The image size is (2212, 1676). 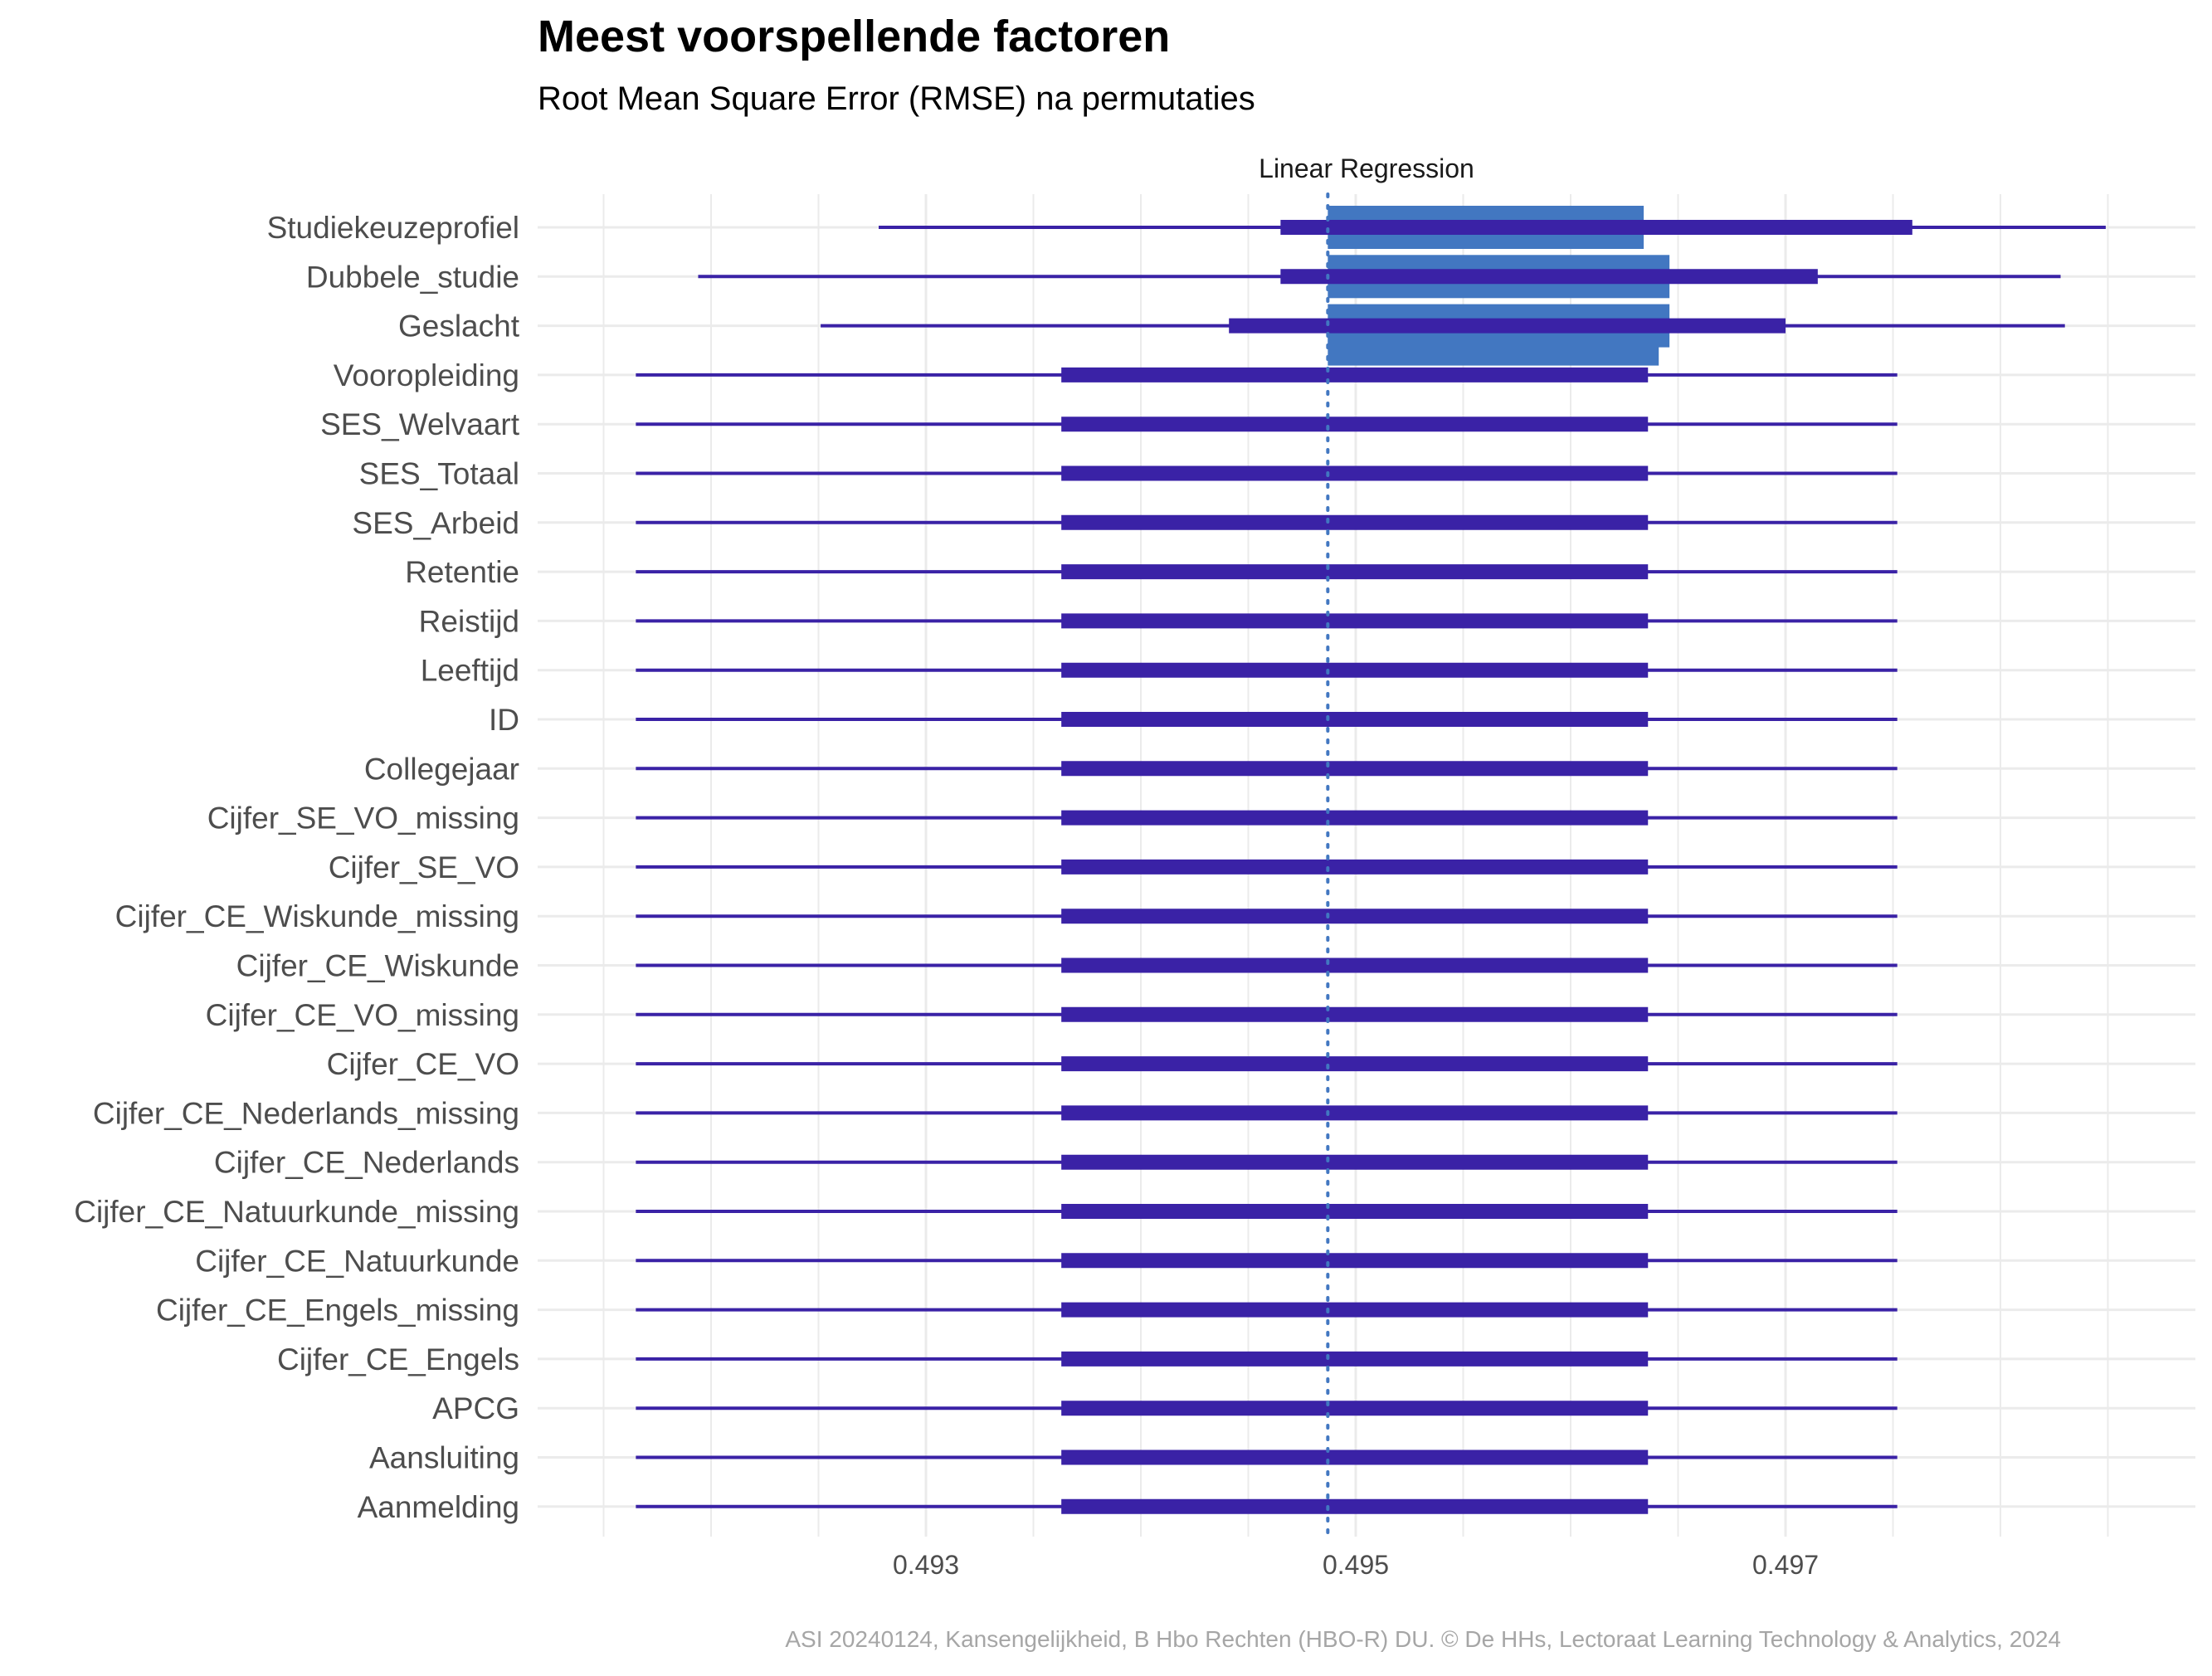 I want to click on y-tick-label: Cijfer_CE_Wiskunde_missing, so click(x=317, y=916).